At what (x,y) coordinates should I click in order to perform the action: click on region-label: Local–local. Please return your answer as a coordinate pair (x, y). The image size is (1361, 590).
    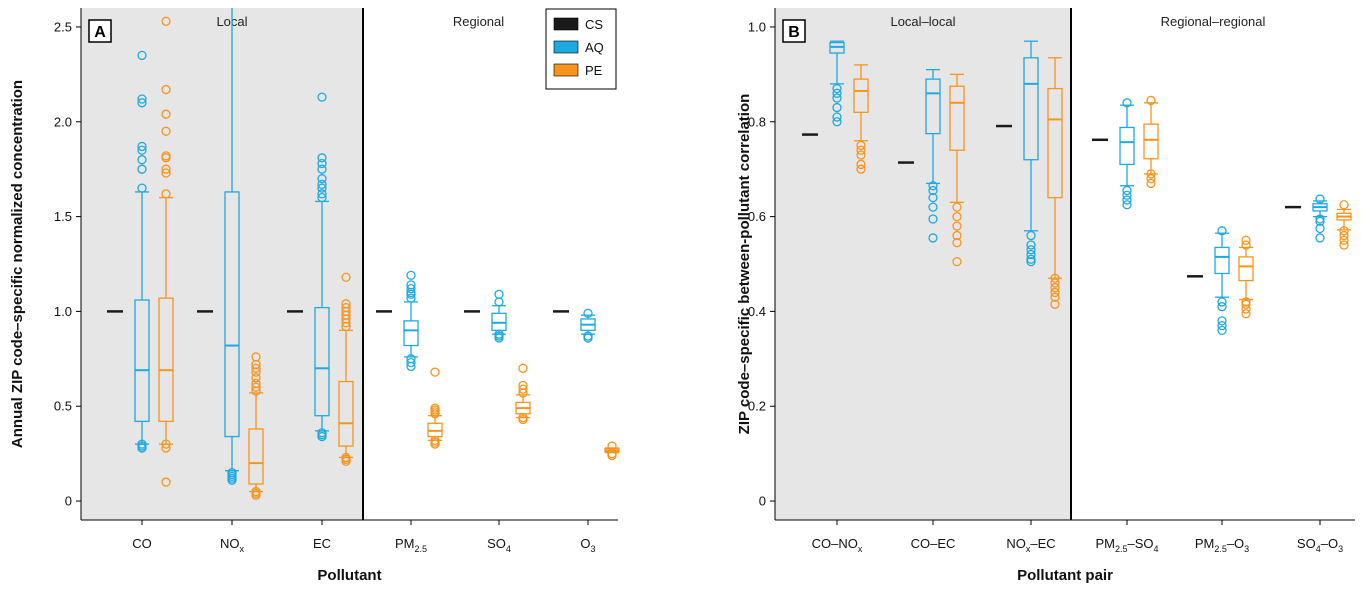
    Looking at the image, I should click on (922, 21).